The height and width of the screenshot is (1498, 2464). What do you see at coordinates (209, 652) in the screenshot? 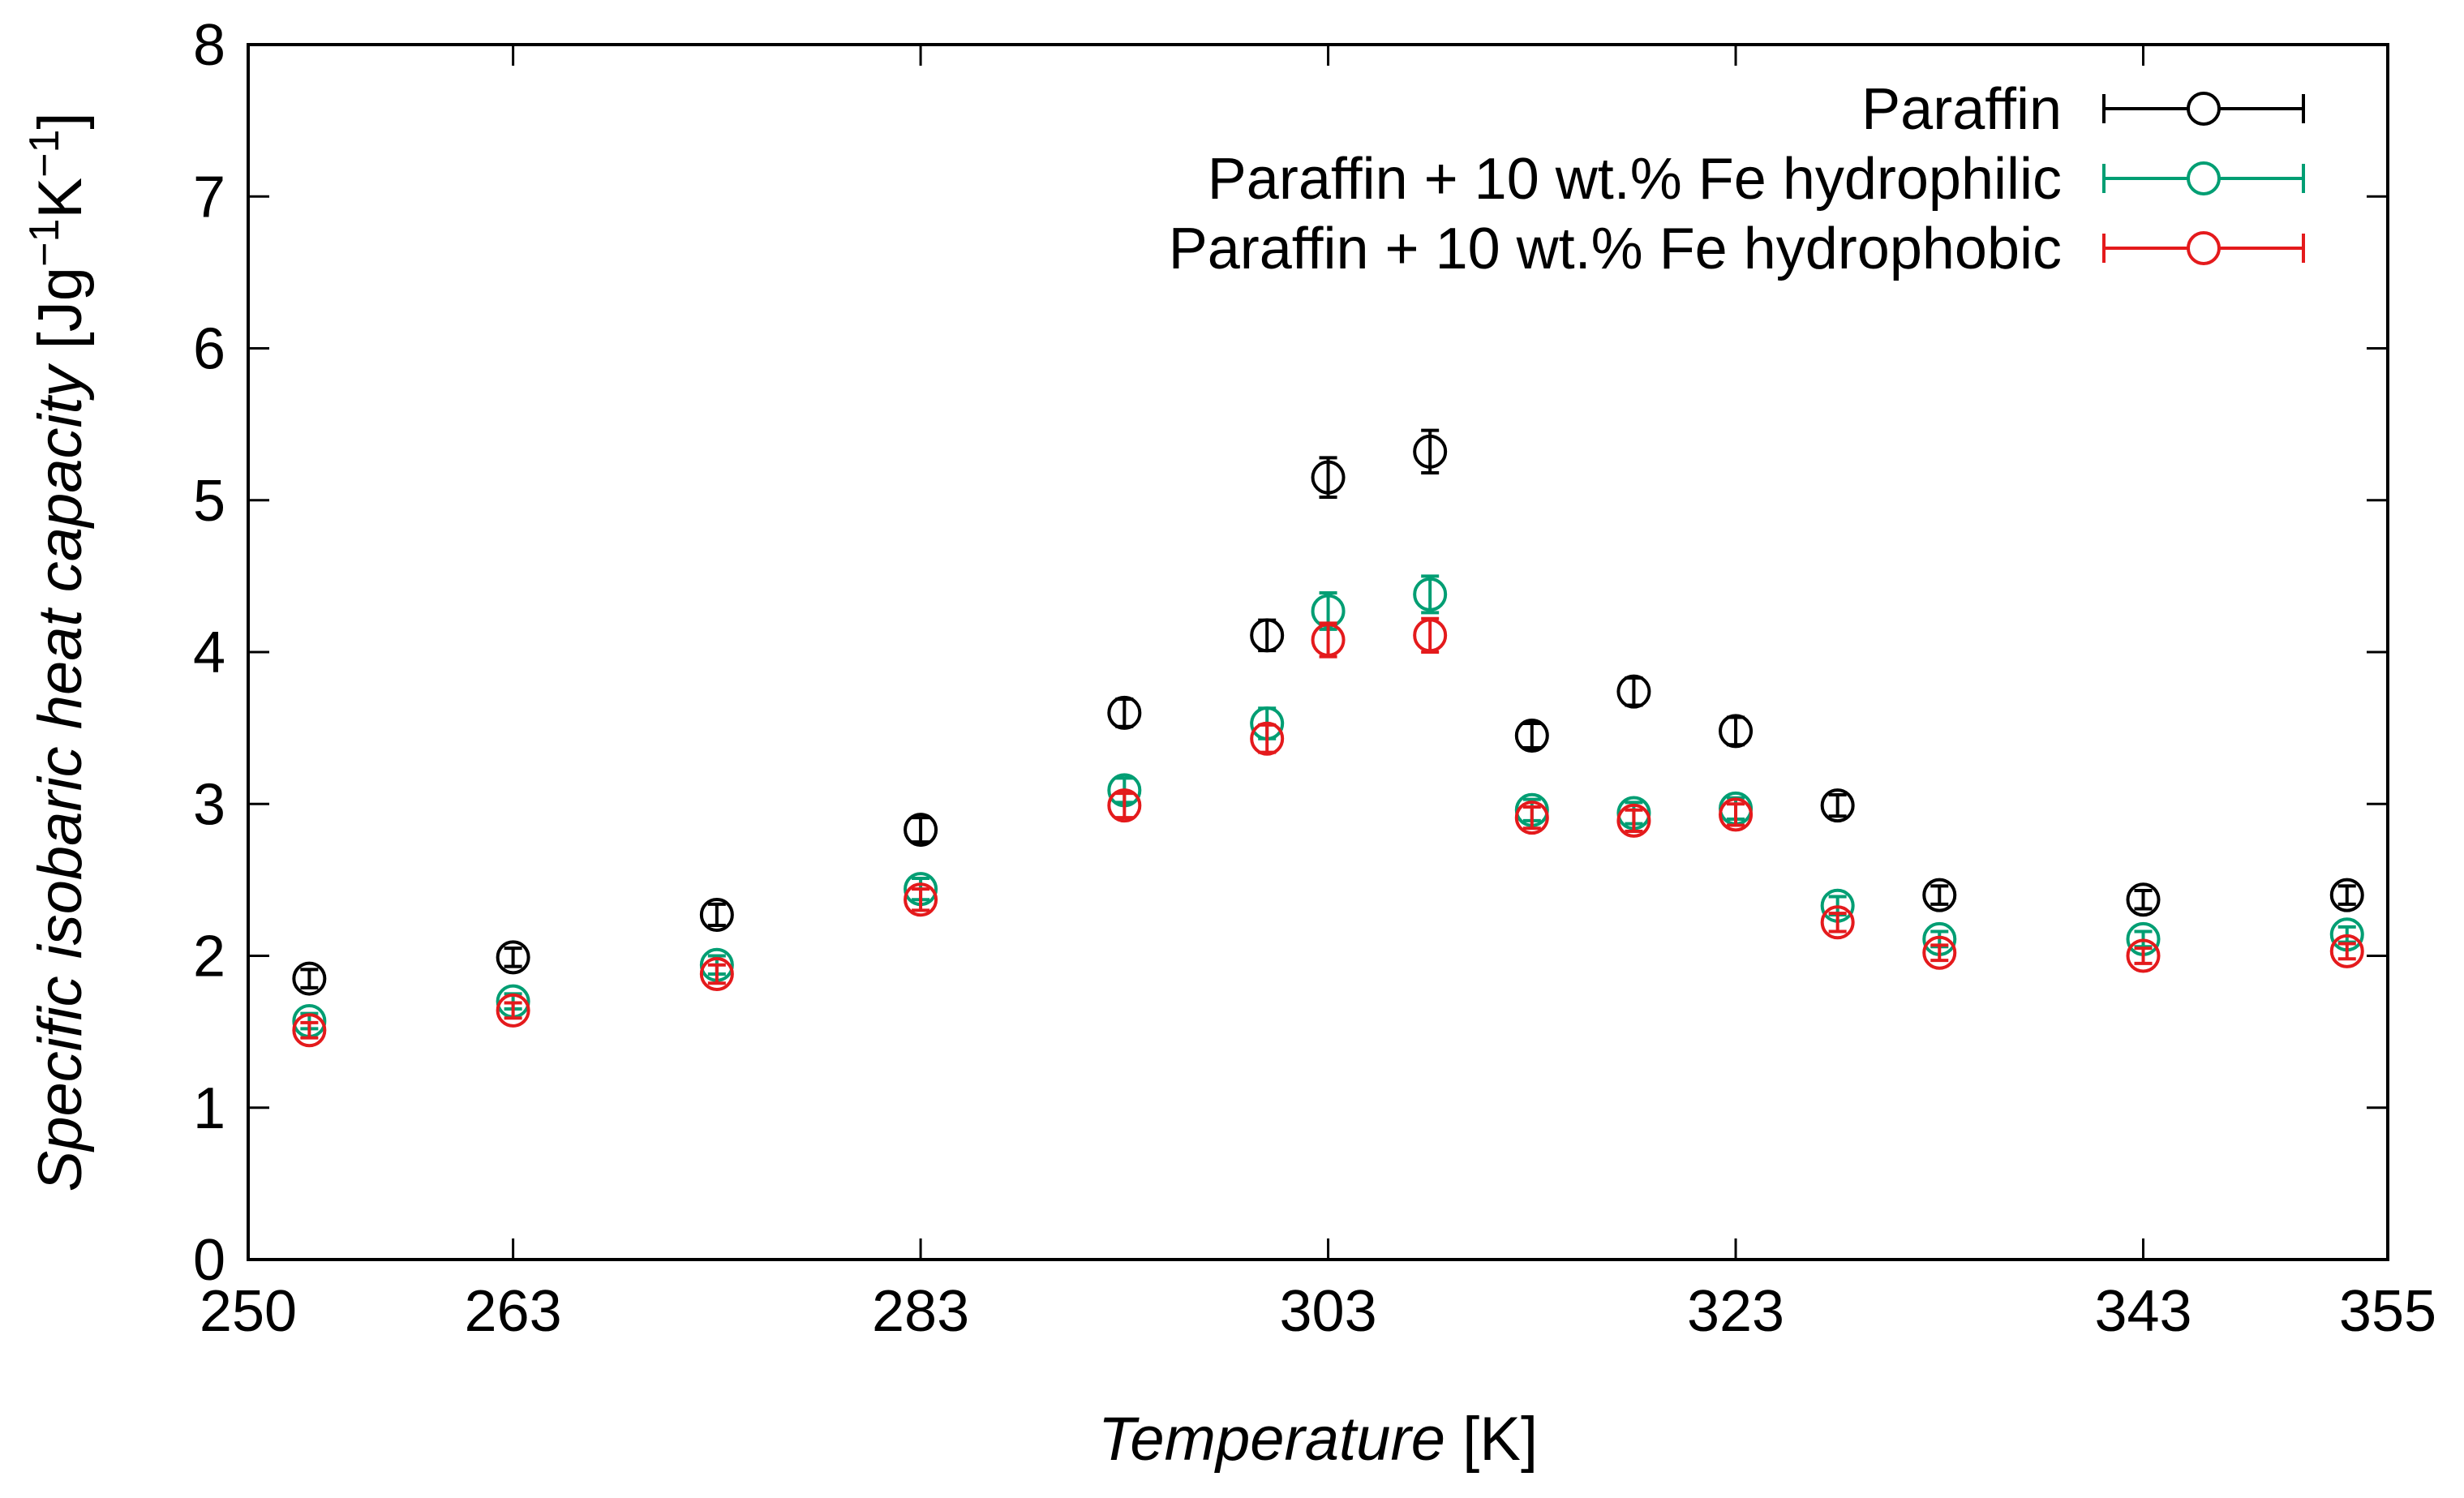
I see `y-tick-label: 4` at bounding box center [209, 652].